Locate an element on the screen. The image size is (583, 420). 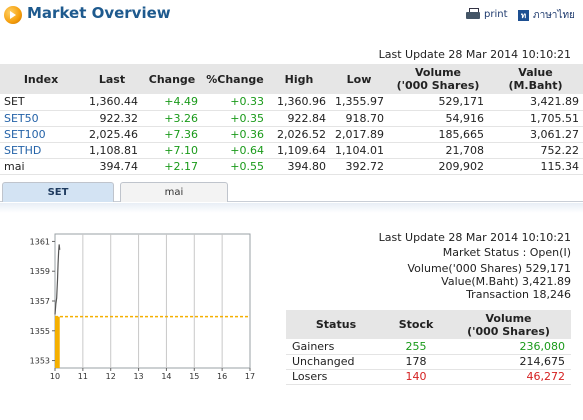
chart-plot-area is located at coordinates (152, 301).